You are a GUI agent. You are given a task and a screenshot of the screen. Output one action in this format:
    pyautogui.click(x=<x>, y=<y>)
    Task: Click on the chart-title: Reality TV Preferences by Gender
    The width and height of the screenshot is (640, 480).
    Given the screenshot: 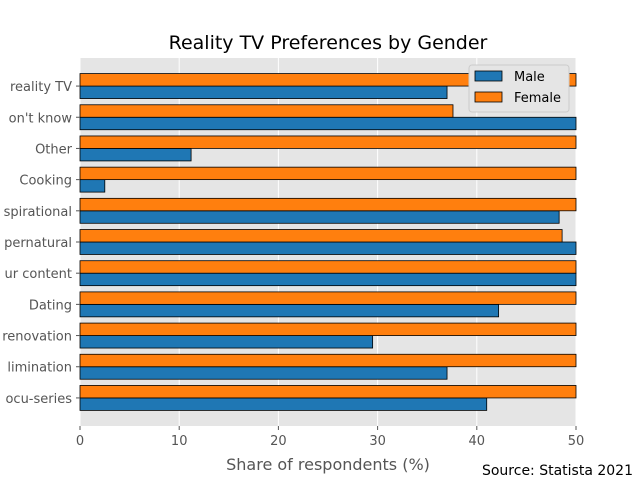 What is the action you would take?
    pyautogui.click(x=328, y=43)
    